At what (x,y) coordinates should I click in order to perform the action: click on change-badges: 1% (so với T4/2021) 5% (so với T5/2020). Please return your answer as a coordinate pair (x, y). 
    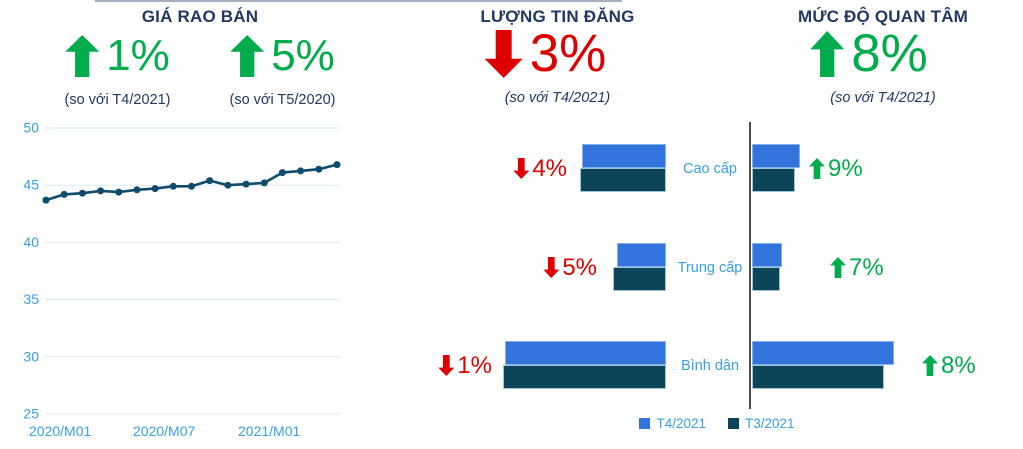
    Looking at the image, I should click on (200, 69).